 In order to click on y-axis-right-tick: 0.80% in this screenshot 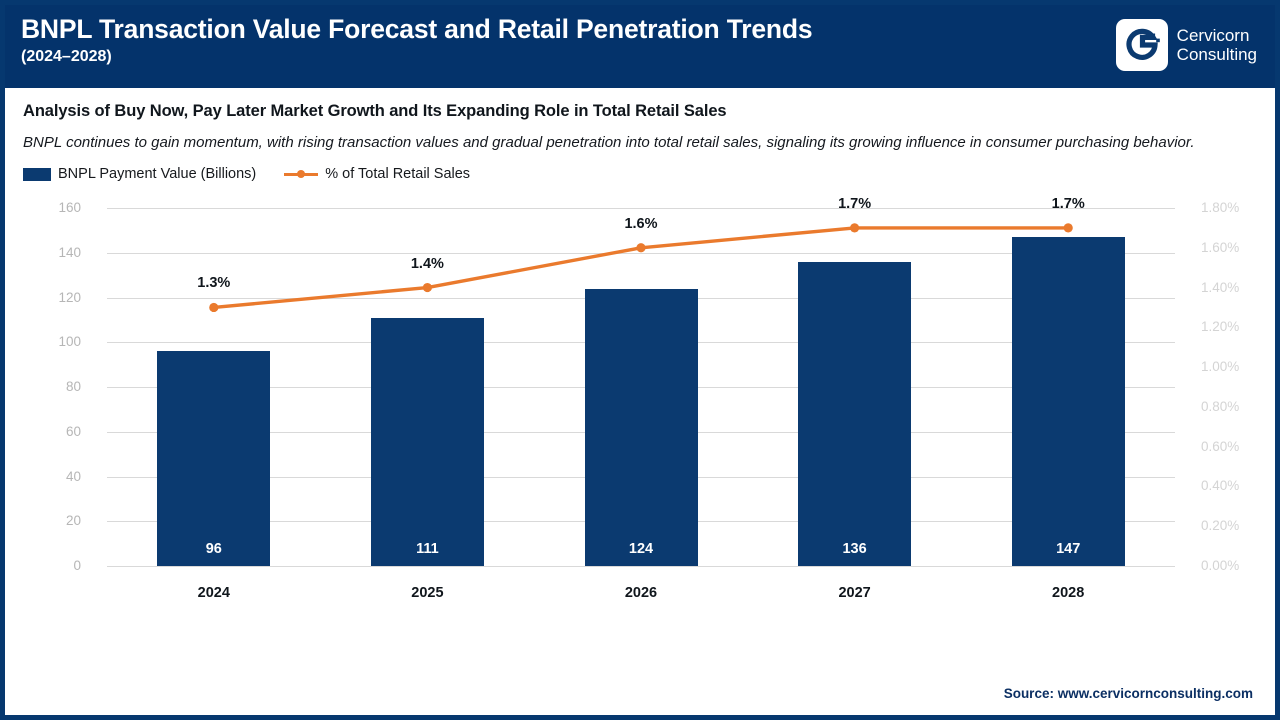, I will do `click(1220, 406)`.